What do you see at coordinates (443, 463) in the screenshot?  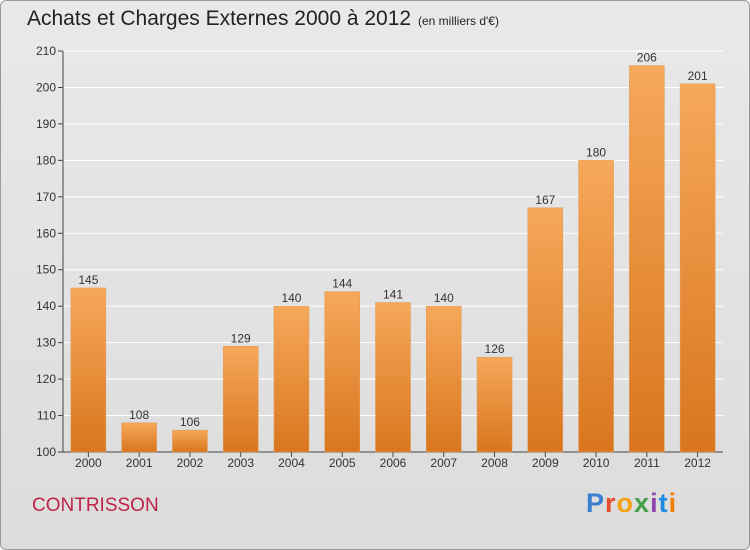 I see `x-tick-label-2007: 2007` at bounding box center [443, 463].